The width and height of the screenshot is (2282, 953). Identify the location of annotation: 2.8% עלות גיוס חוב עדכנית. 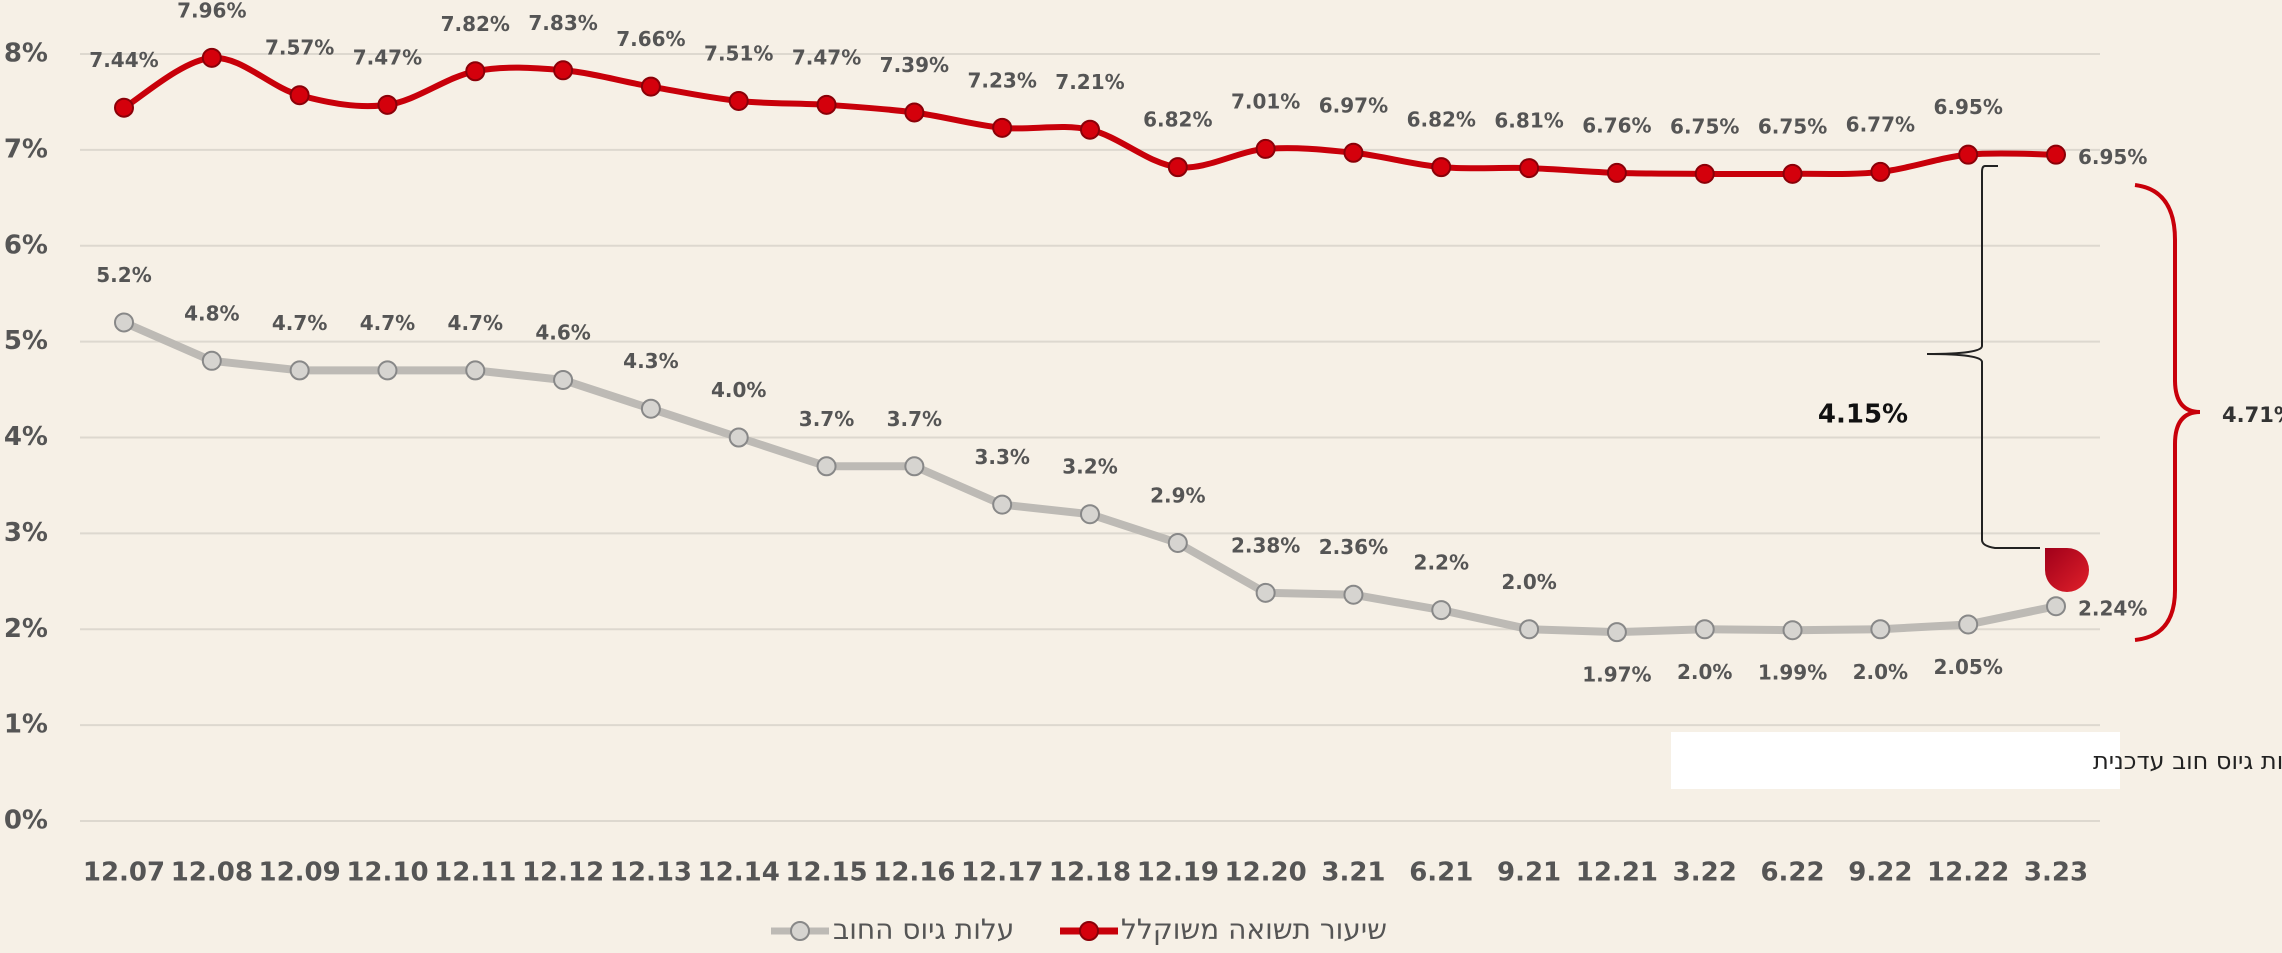
(2187, 761).